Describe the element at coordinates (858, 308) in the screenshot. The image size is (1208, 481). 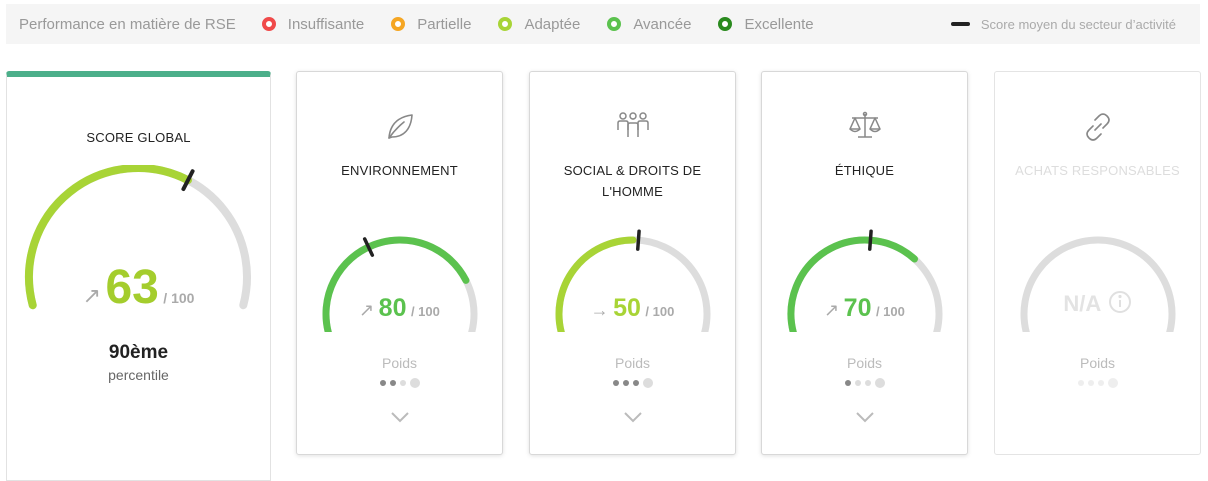
I see `pillar-score-number: 70` at that location.